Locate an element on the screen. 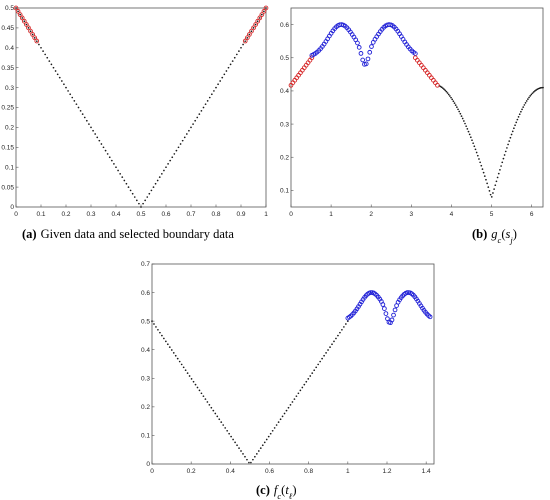 The height and width of the screenshot is (500, 550). panel-a-ytick-label: 0.5 is located at coordinates (9, 8).